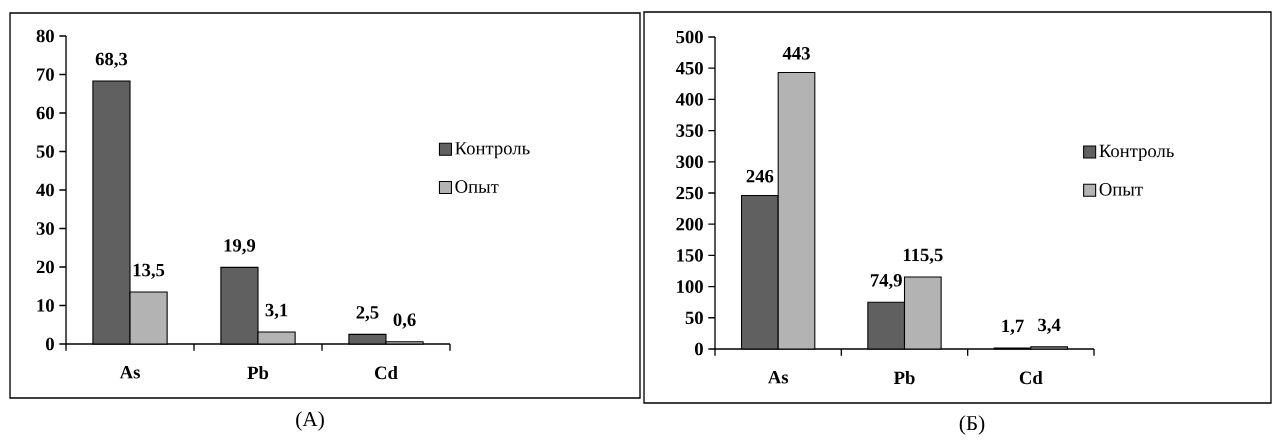  I want to click on y-tick-label: 60, so click(45, 113).